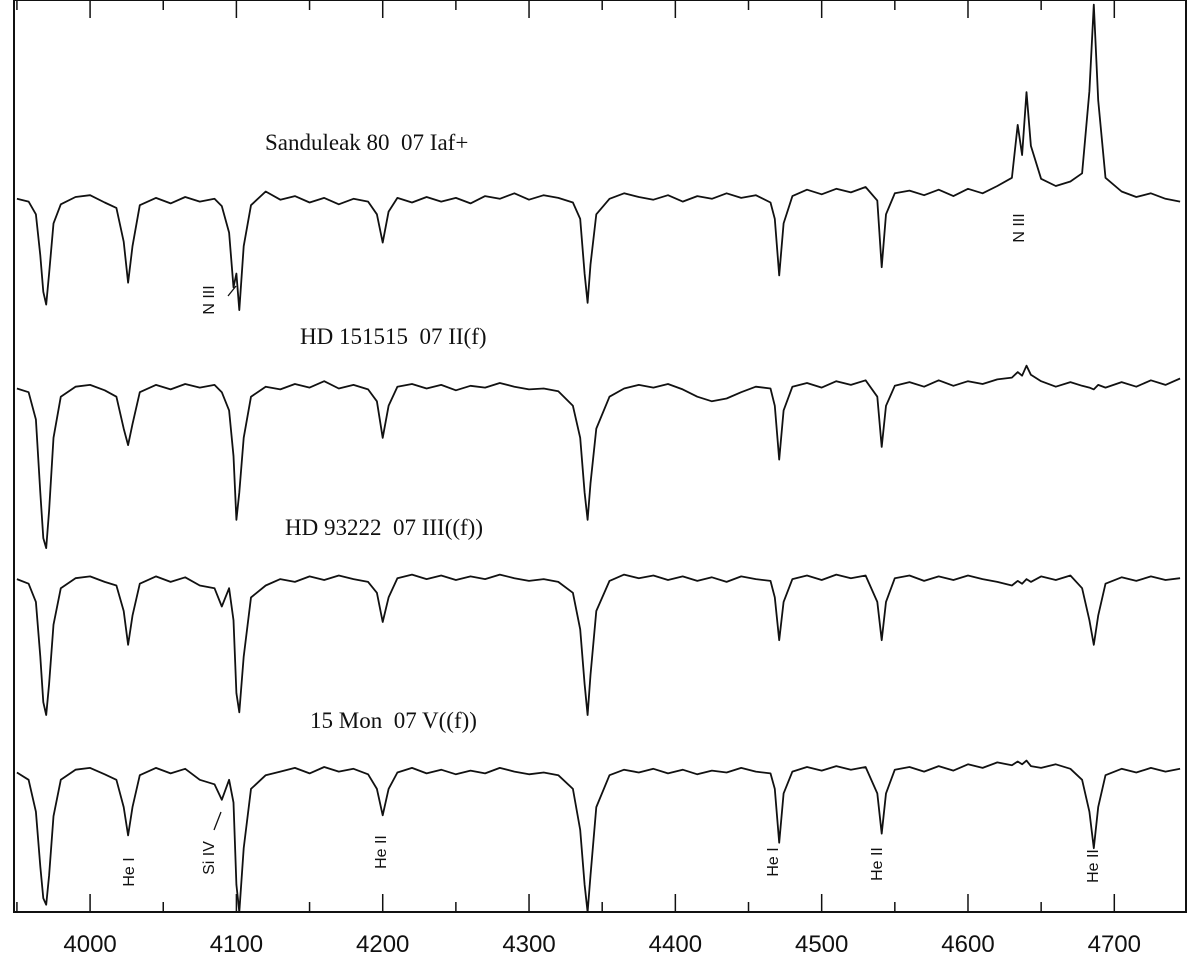 This screenshot has height=967, width=1200. What do you see at coordinates (393, 720) in the screenshot?
I see `series-label: 15 Mon 07 V((f))` at bounding box center [393, 720].